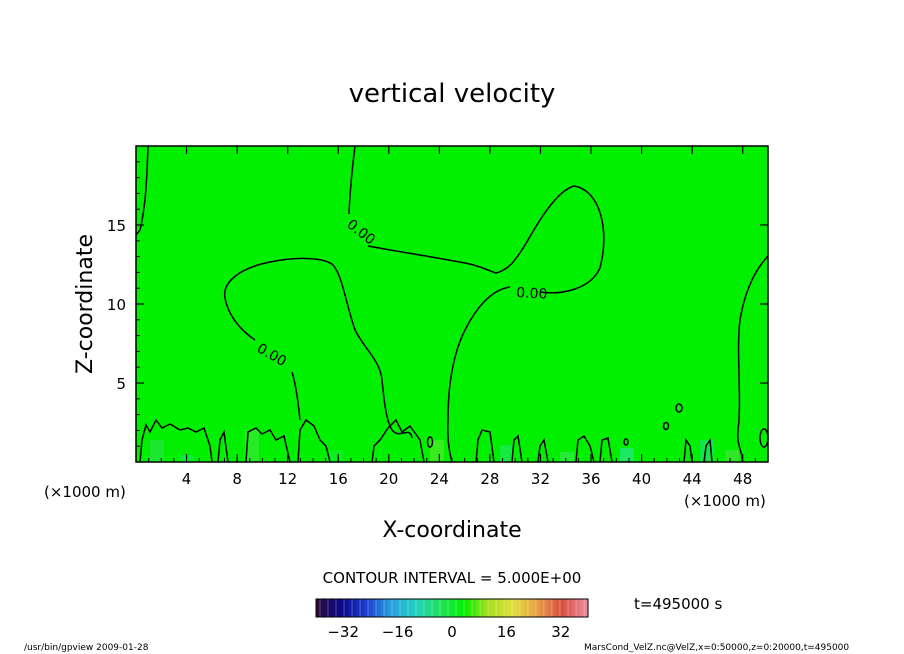 The image size is (904, 654). What do you see at coordinates (452, 94) in the screenshot?
I see `chart-title: vertical velocity` at bounding box center [452, 94].